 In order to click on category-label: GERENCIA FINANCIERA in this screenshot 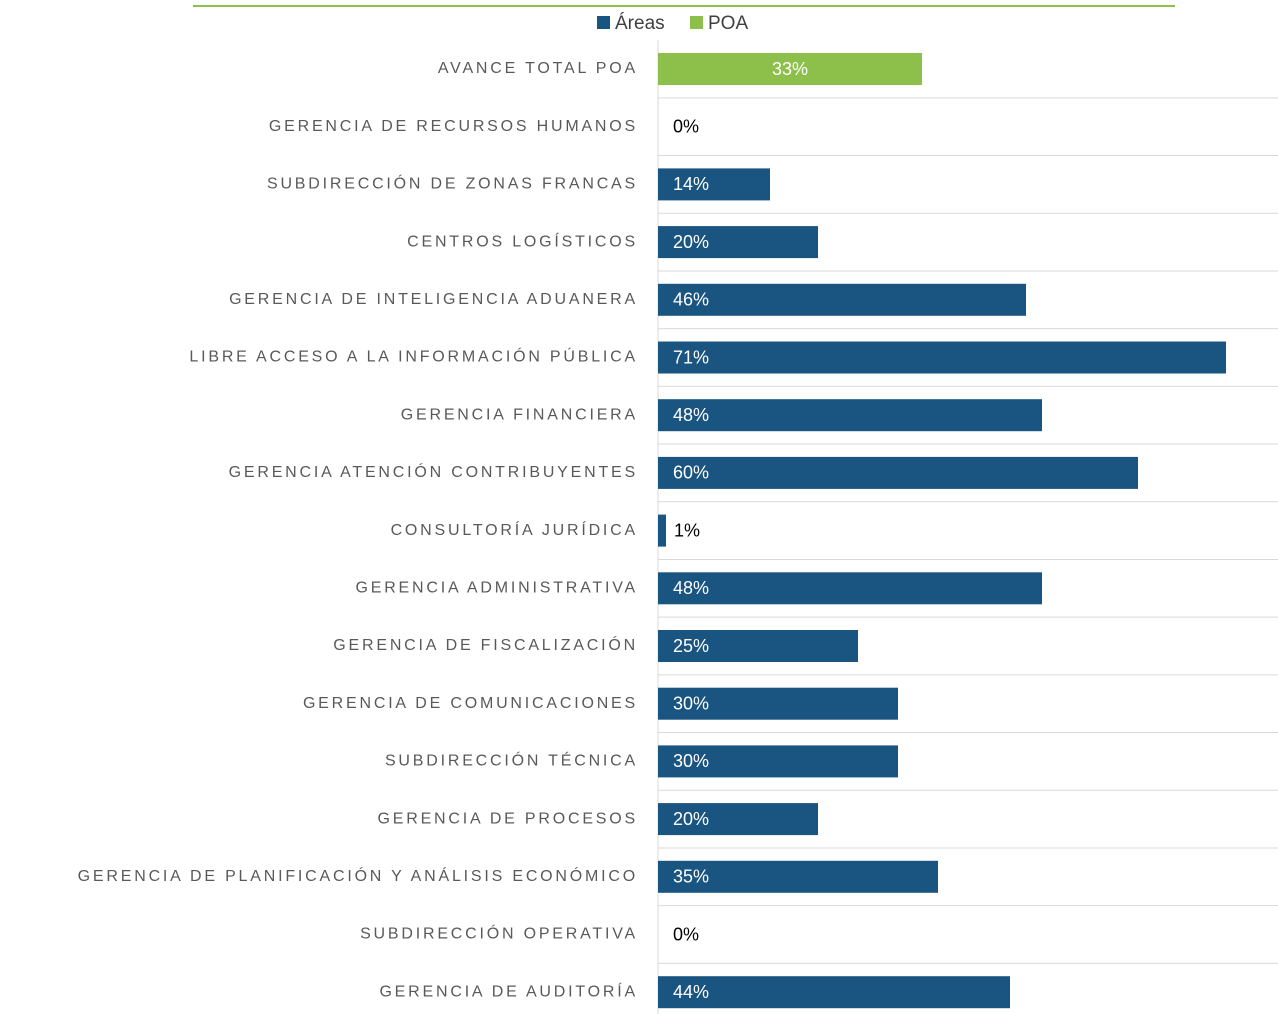, I will do `click(519, 414)`.